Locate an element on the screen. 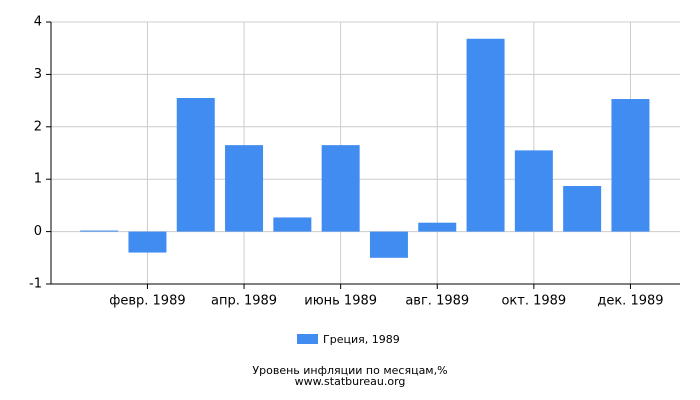 This screenshot has height=400, width=700. y-tick-label: 0 is located at coordinates (38, 231).